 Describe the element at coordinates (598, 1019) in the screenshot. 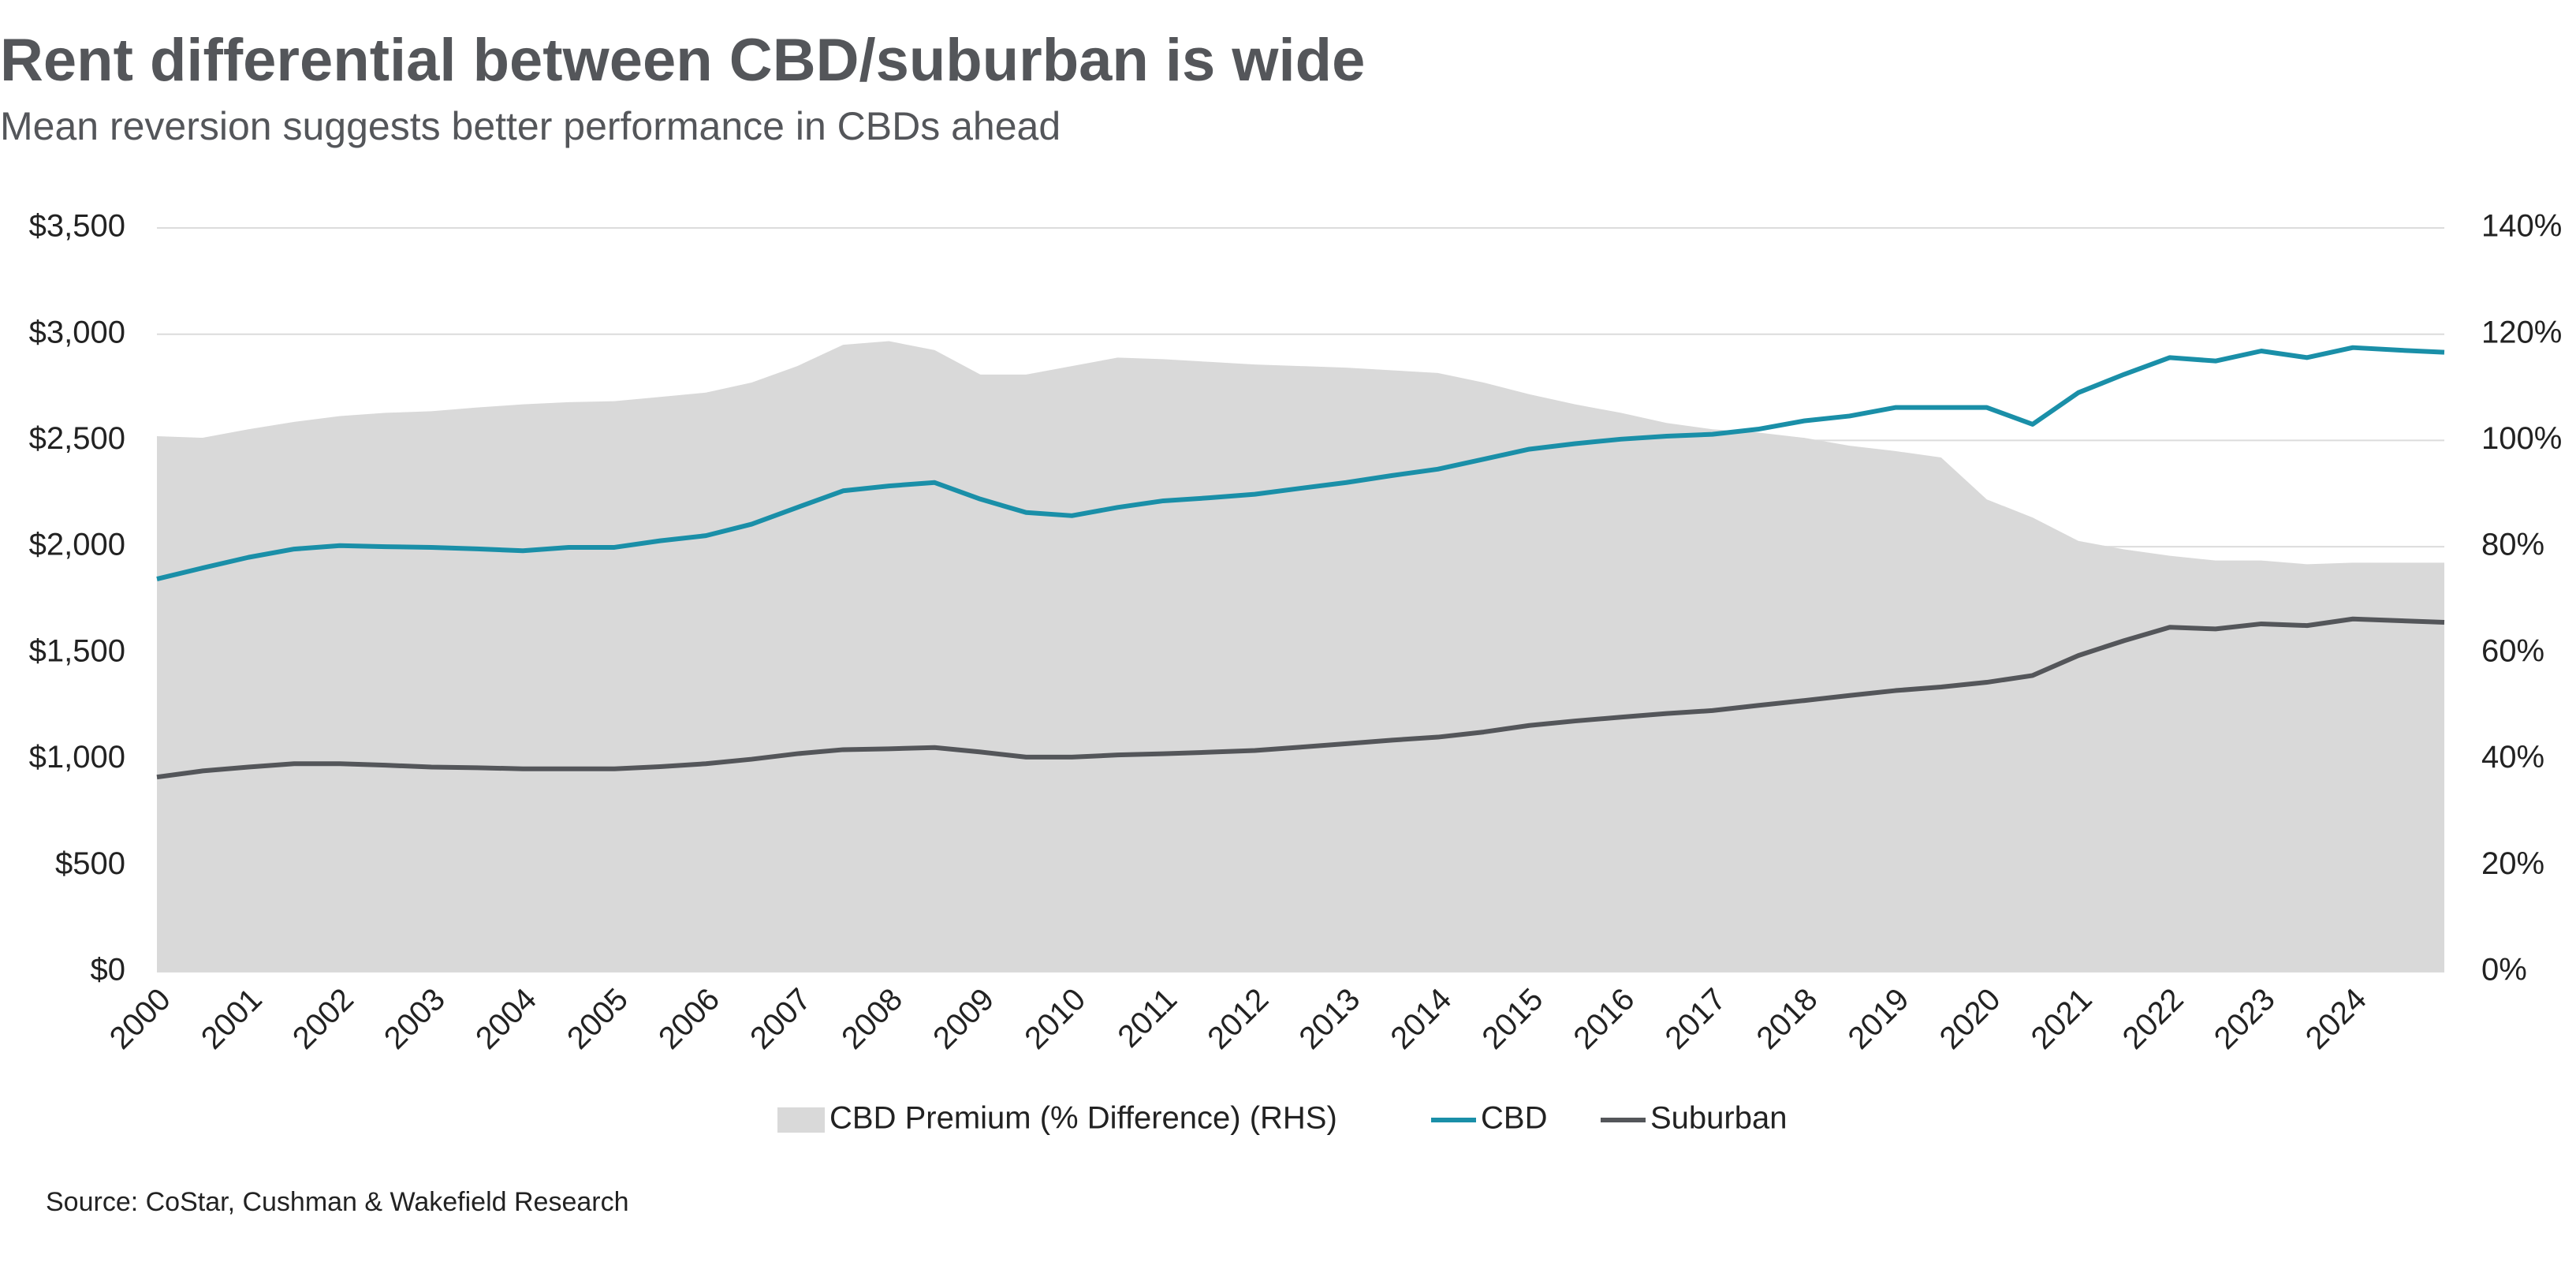

I see `x-tick-label: 2005` at that location.